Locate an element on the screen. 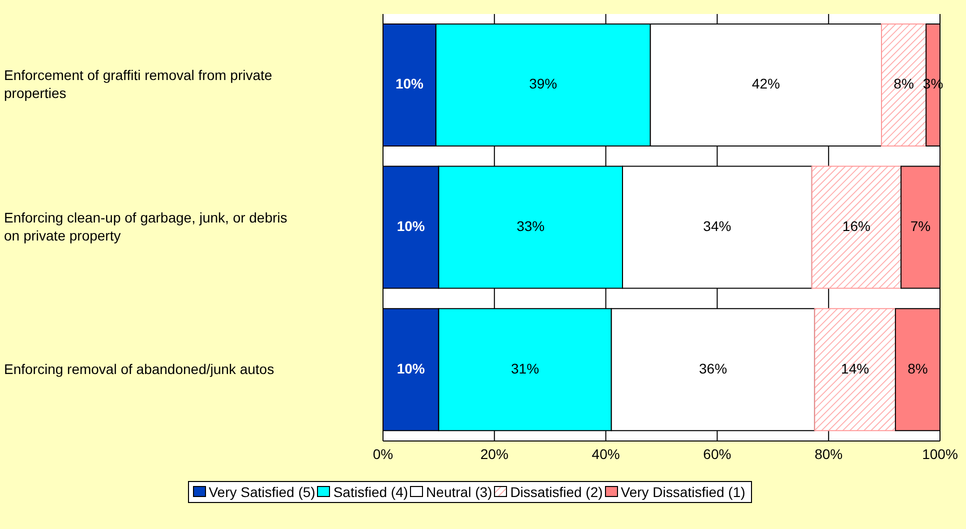 This screenshot has height=529, width=966. data-label: 33% is located at coordinates (530, 226).